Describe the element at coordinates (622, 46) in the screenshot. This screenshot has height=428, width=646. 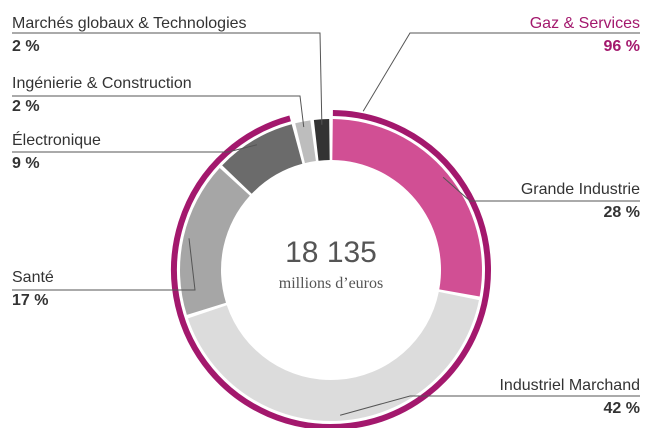
I see `ring-value-label: 96 %` at that location.